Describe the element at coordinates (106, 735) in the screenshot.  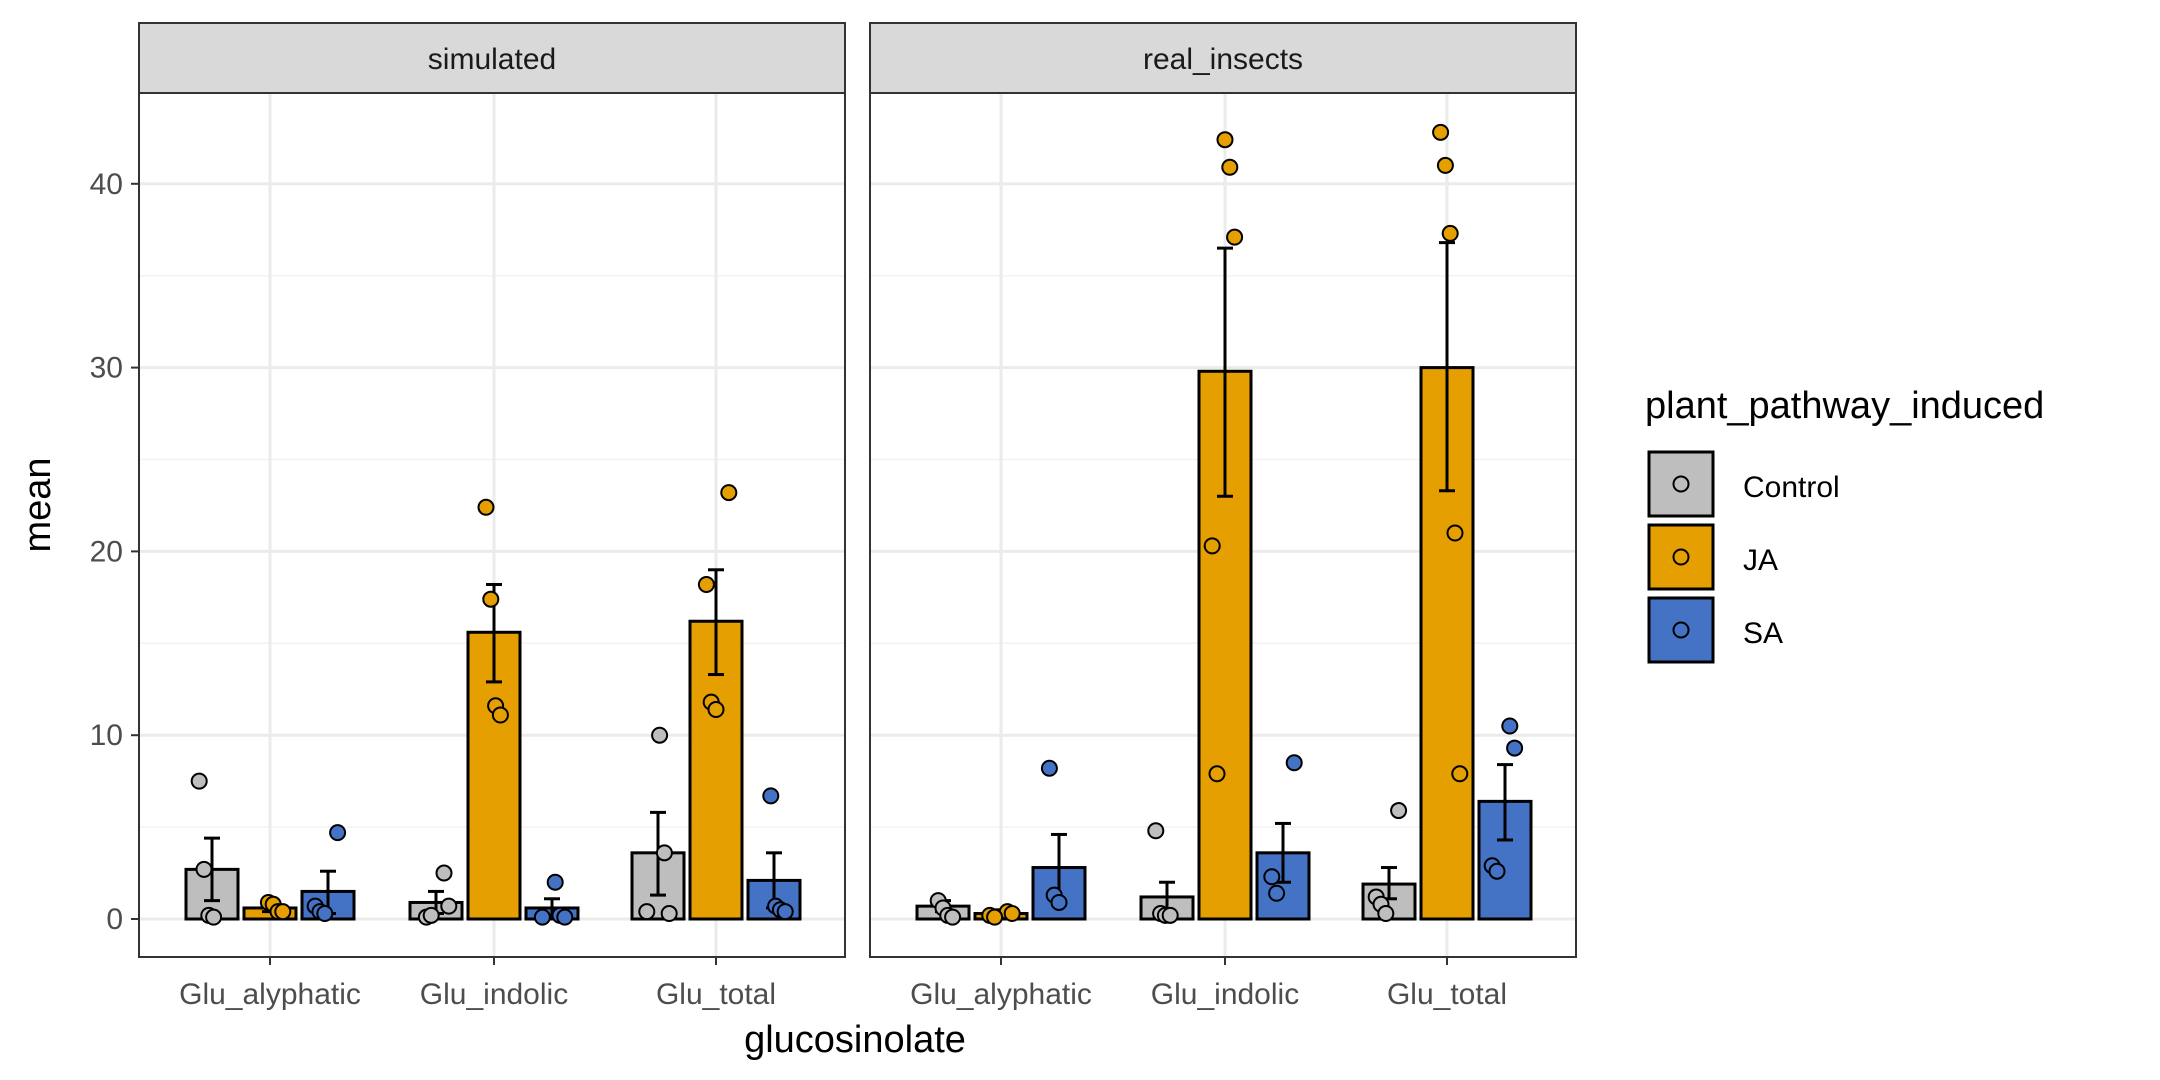
I see `y-tick-label-10: 10` at that location.